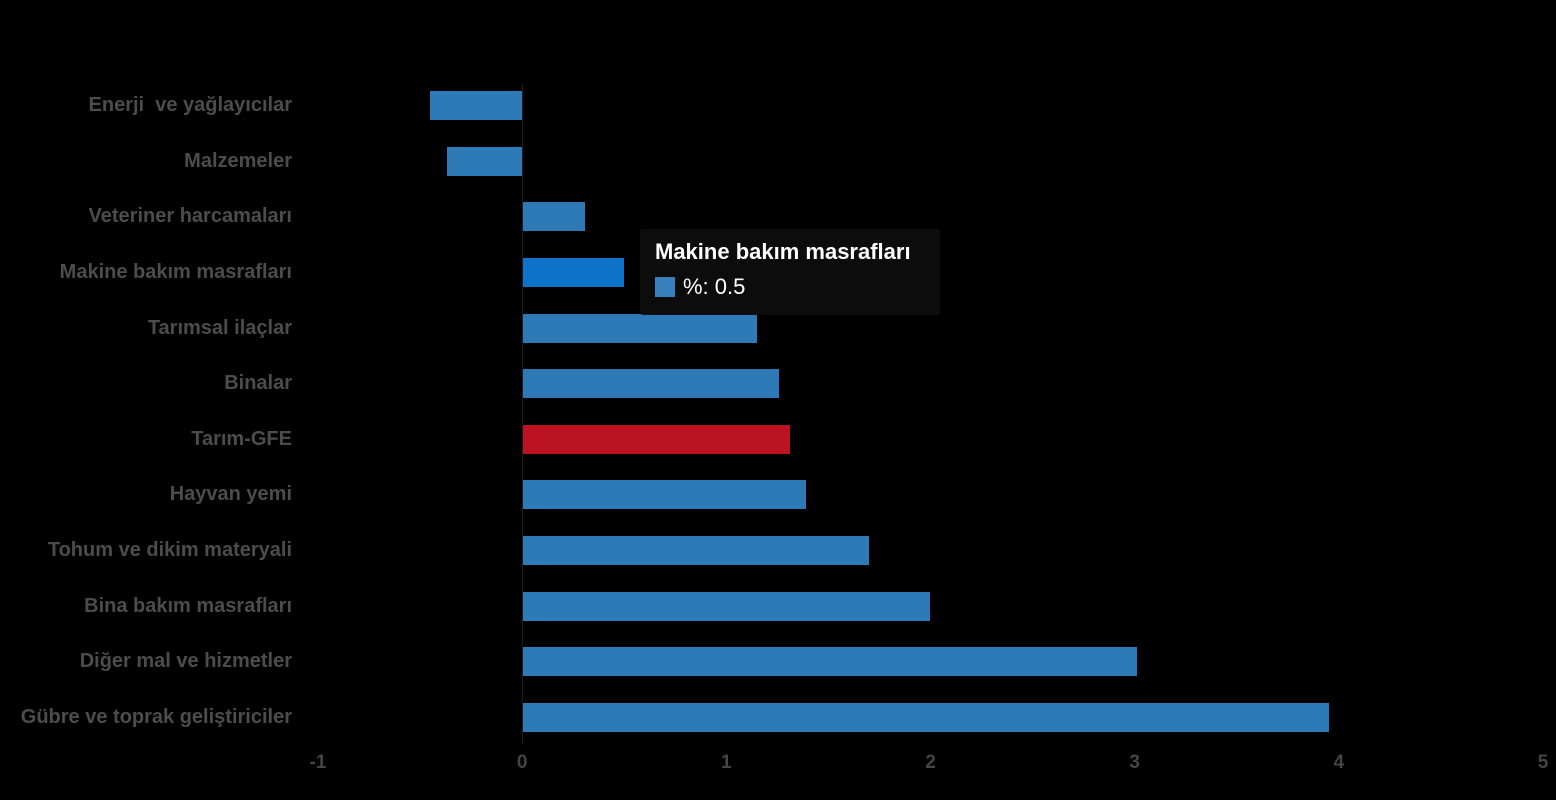  Describe the element at coordinates (190, 216) in the screenshot. I see `category-label: Veteriner harcamaları` at that location.